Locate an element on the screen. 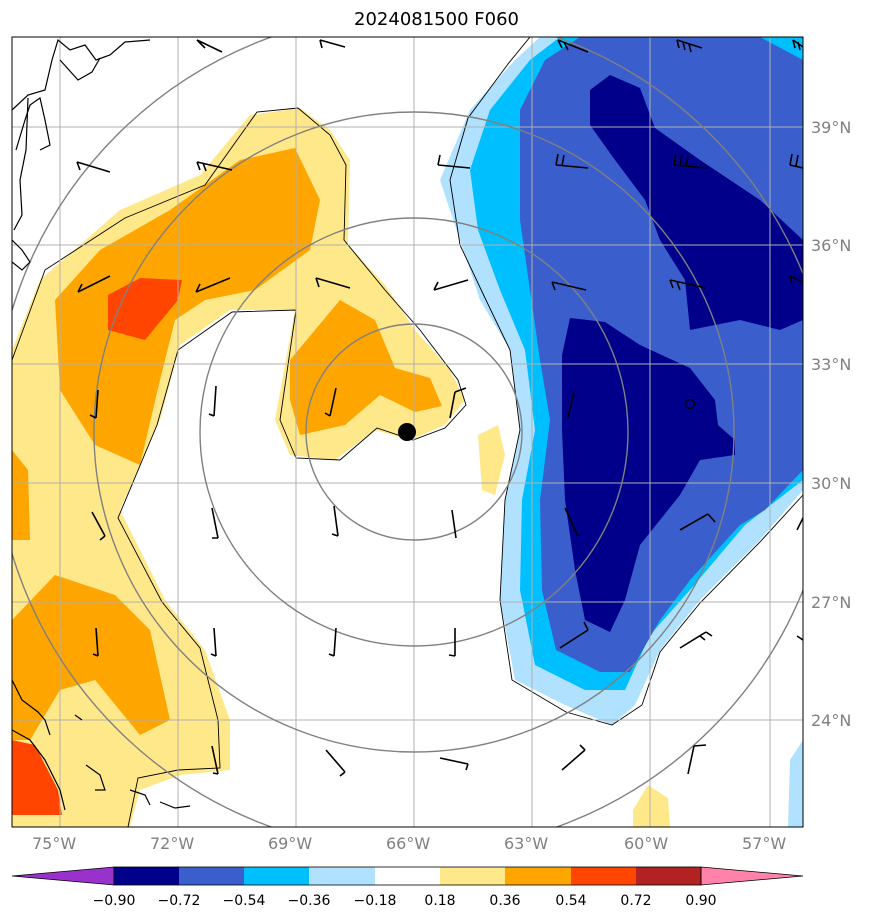  latitude-label: 24°N is located at coordinates (831, 720).